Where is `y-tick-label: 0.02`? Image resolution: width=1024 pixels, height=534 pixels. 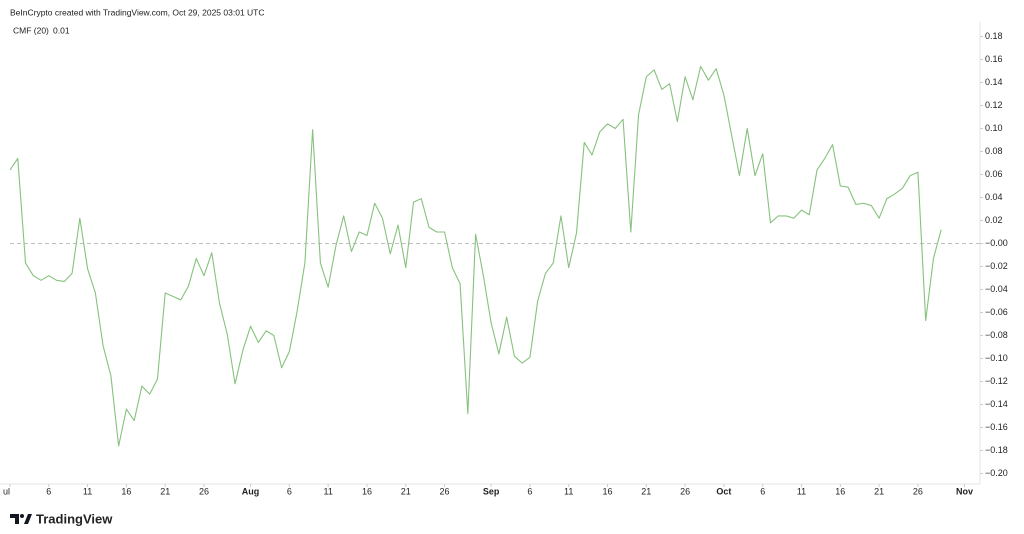 y-tick-label: 0.02 is located at coordinates (994, 220).